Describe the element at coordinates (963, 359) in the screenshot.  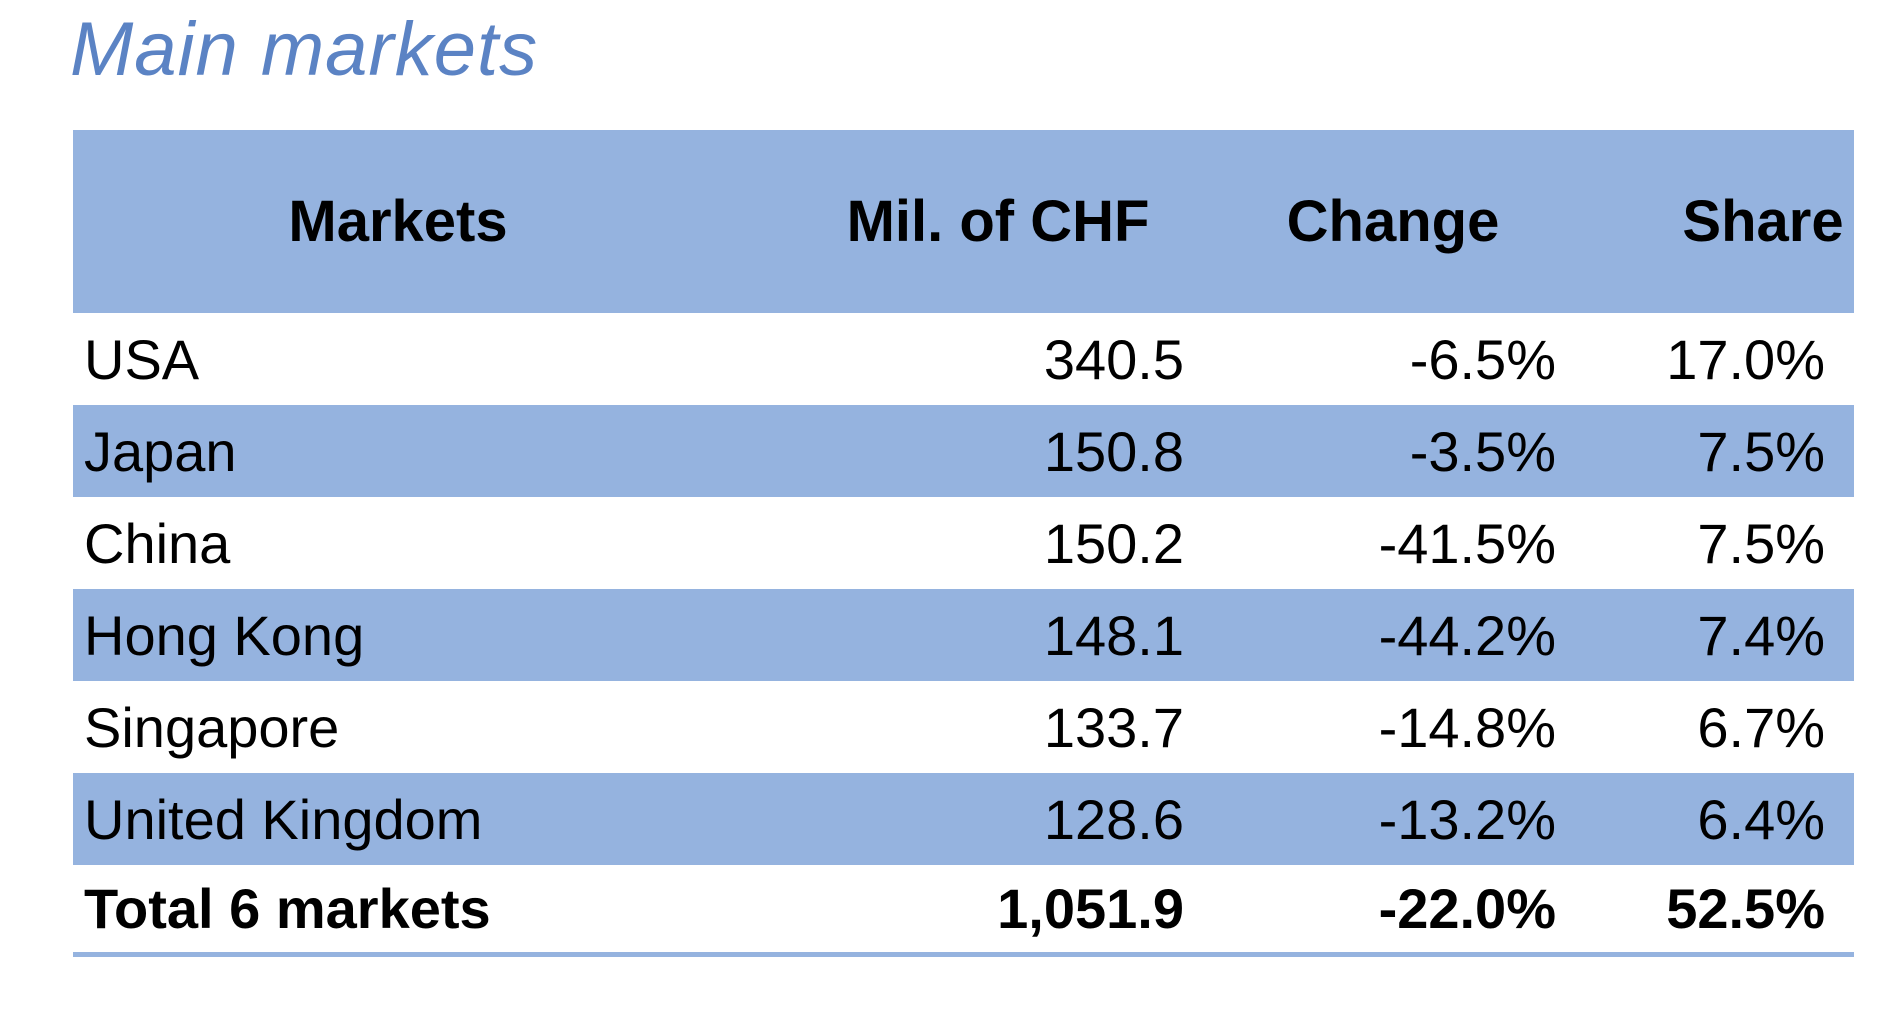
I see `table-row: USA 340.5 -6.5% 17.0%` at that location.